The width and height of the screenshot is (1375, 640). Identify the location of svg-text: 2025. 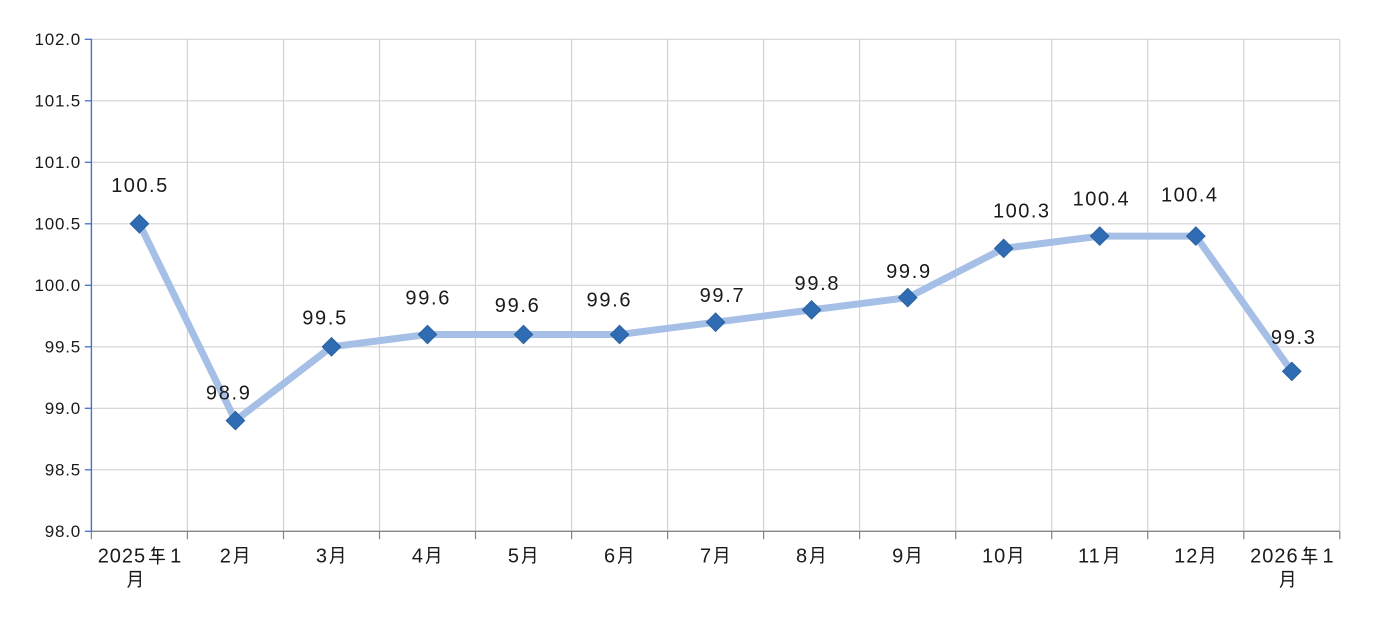
(122, 557).